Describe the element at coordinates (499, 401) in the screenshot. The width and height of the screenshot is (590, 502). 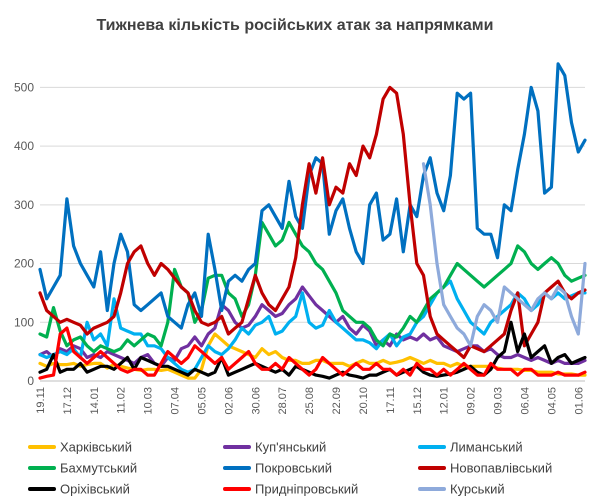
I see `x-tick-label: 09.03` at that location.